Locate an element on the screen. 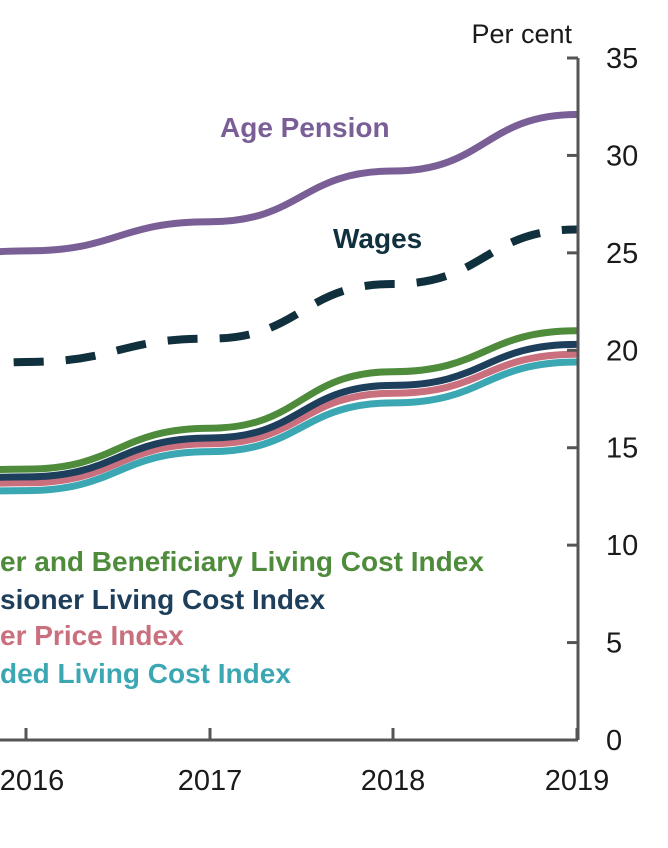 This screenshot has width=668, height=848. y-tick-label-25: 25 is located at coordinates (622, 254).